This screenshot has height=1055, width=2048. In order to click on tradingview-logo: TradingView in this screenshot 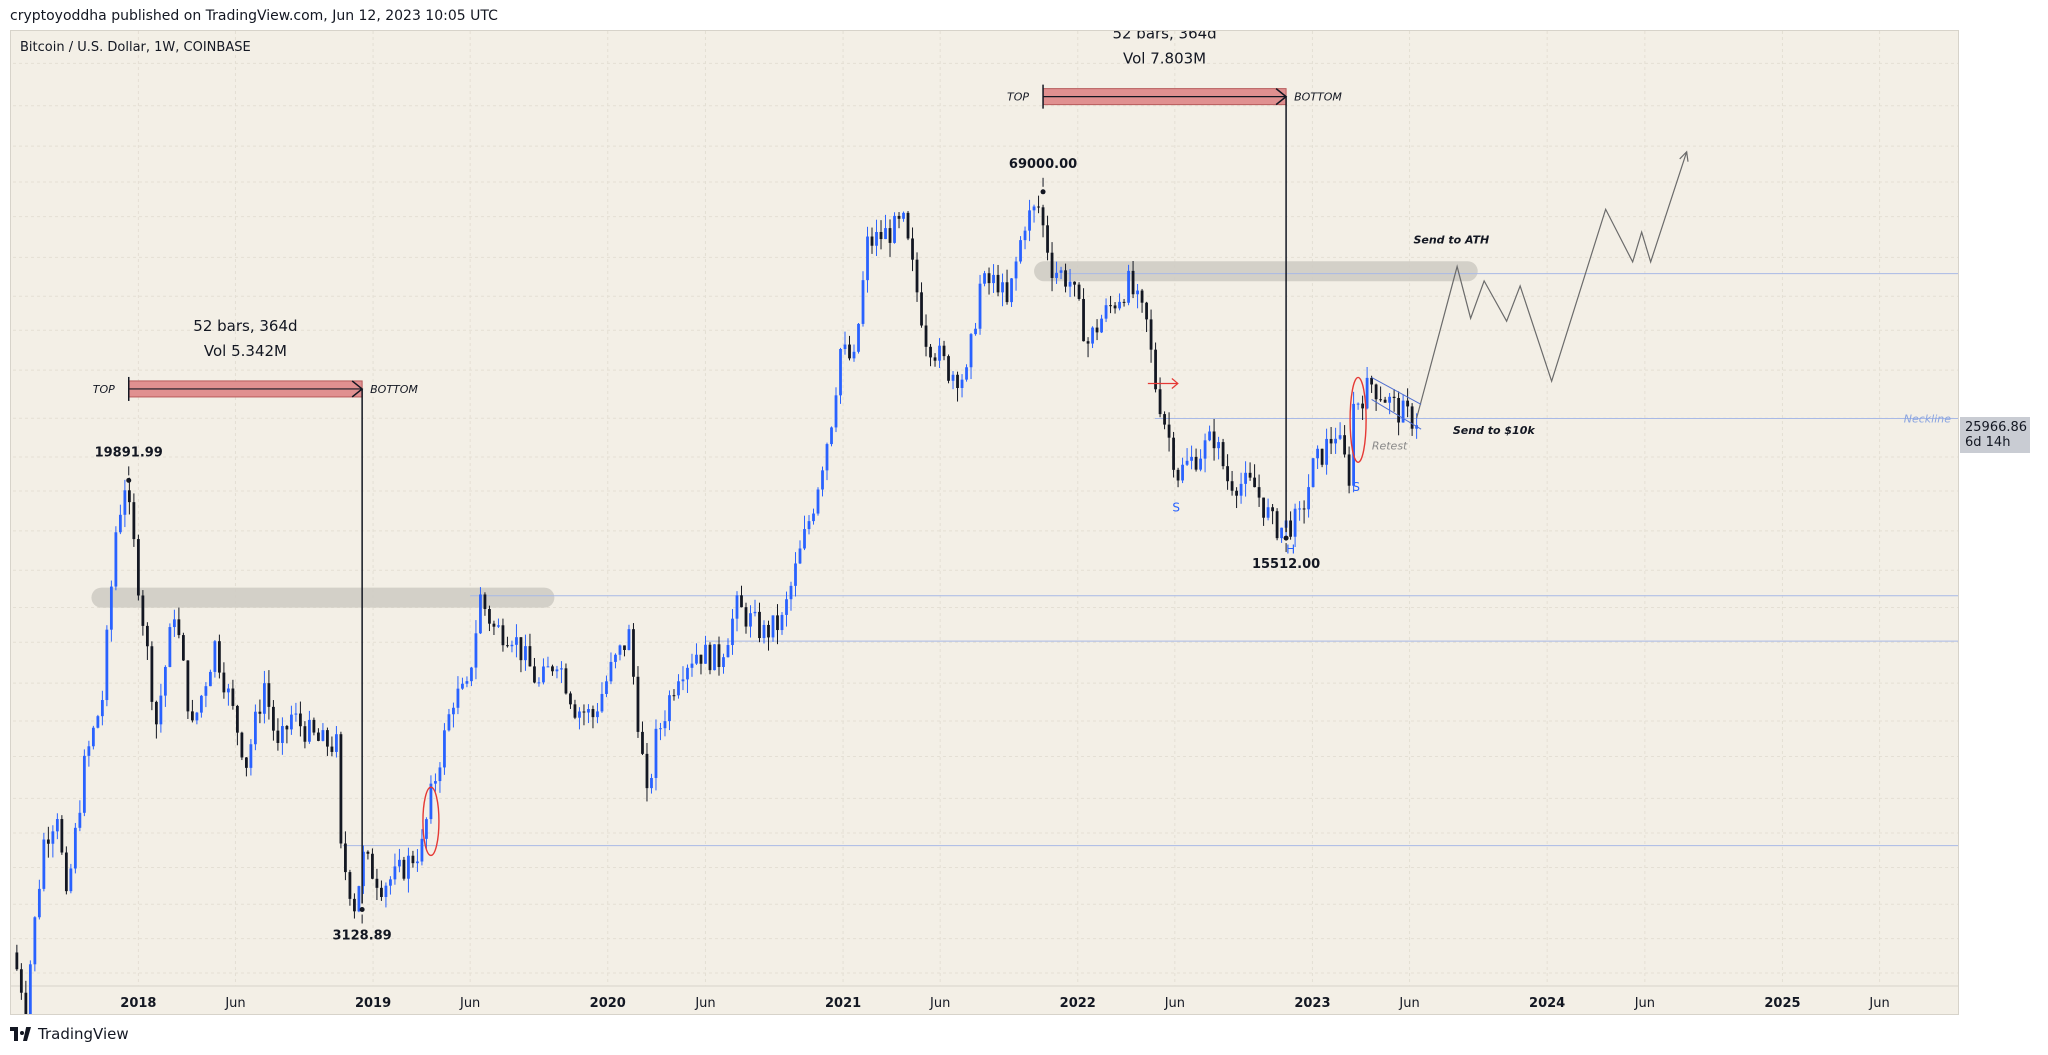, I will do `click(69, 1034)`.